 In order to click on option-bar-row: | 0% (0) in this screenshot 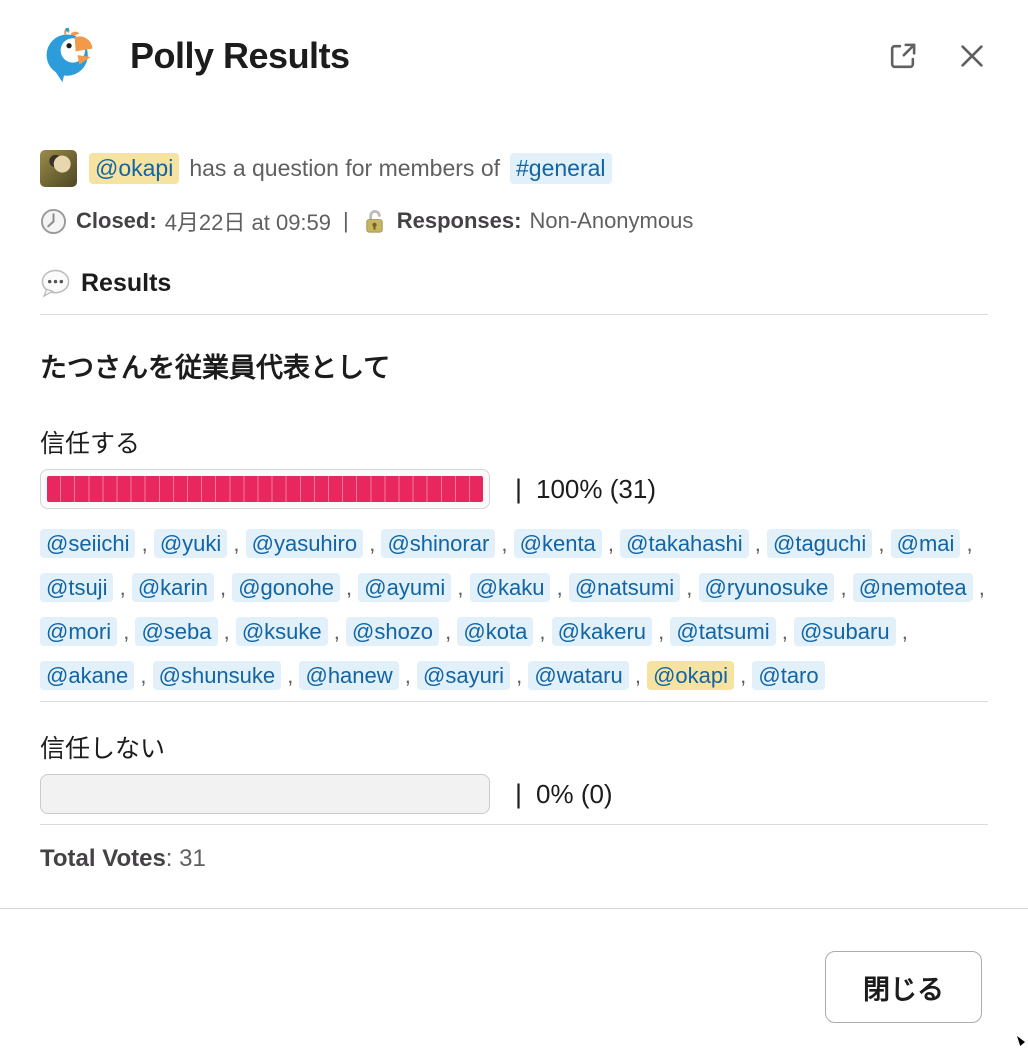, I will do `click(514, 794)`.